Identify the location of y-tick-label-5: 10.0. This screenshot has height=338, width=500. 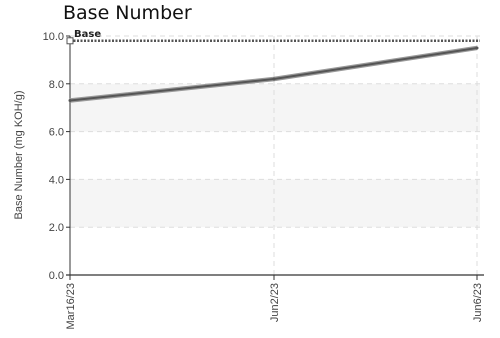
(53, 37).